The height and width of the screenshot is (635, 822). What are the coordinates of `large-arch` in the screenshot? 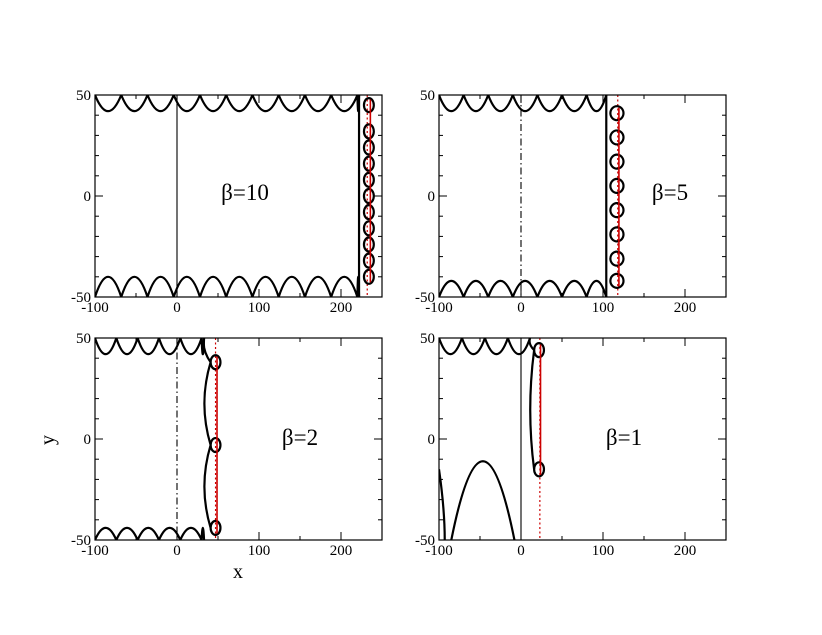 It's located at (483, 500).